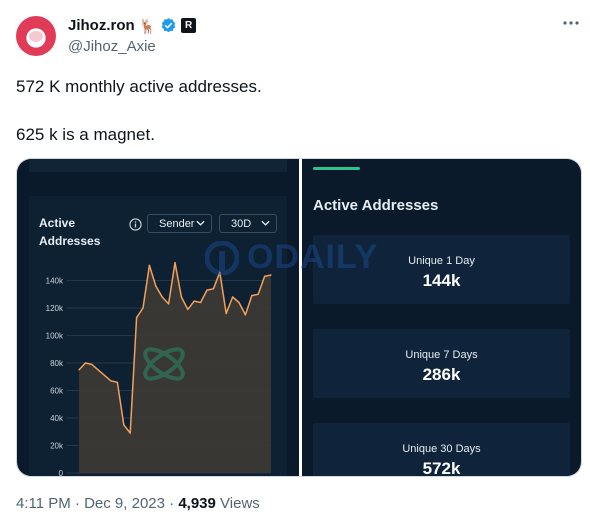  Describe the element at coordinates (139, 86) in the screenshot. I see `tweet-line-1: 572 K monthly active addresses.` at that location.